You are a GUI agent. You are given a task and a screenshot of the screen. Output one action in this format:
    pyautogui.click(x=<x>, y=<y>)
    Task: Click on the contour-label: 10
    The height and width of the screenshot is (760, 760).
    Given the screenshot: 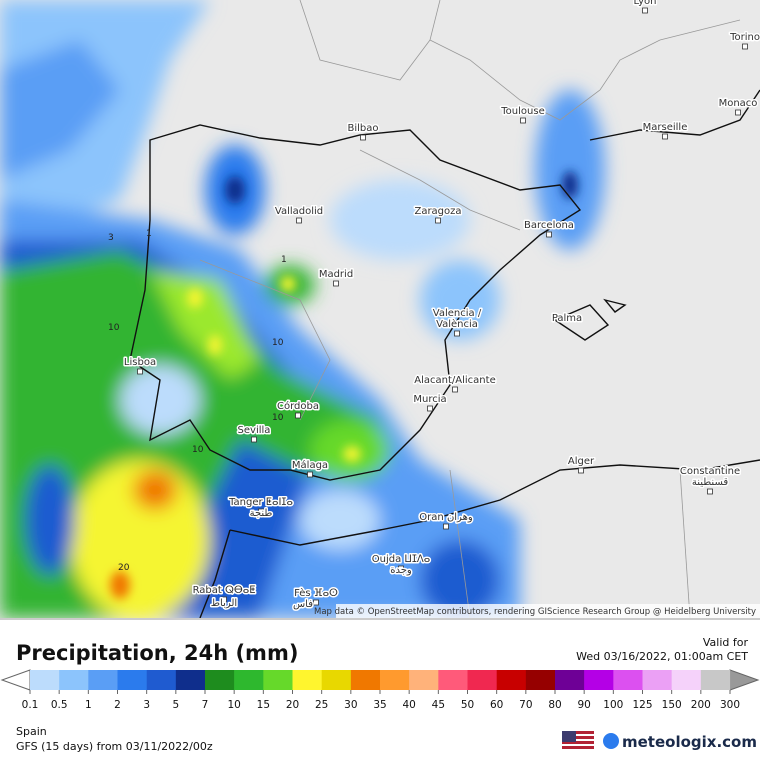 What is the action you would take?
    pyautogui.click(x=114, y=328)
    